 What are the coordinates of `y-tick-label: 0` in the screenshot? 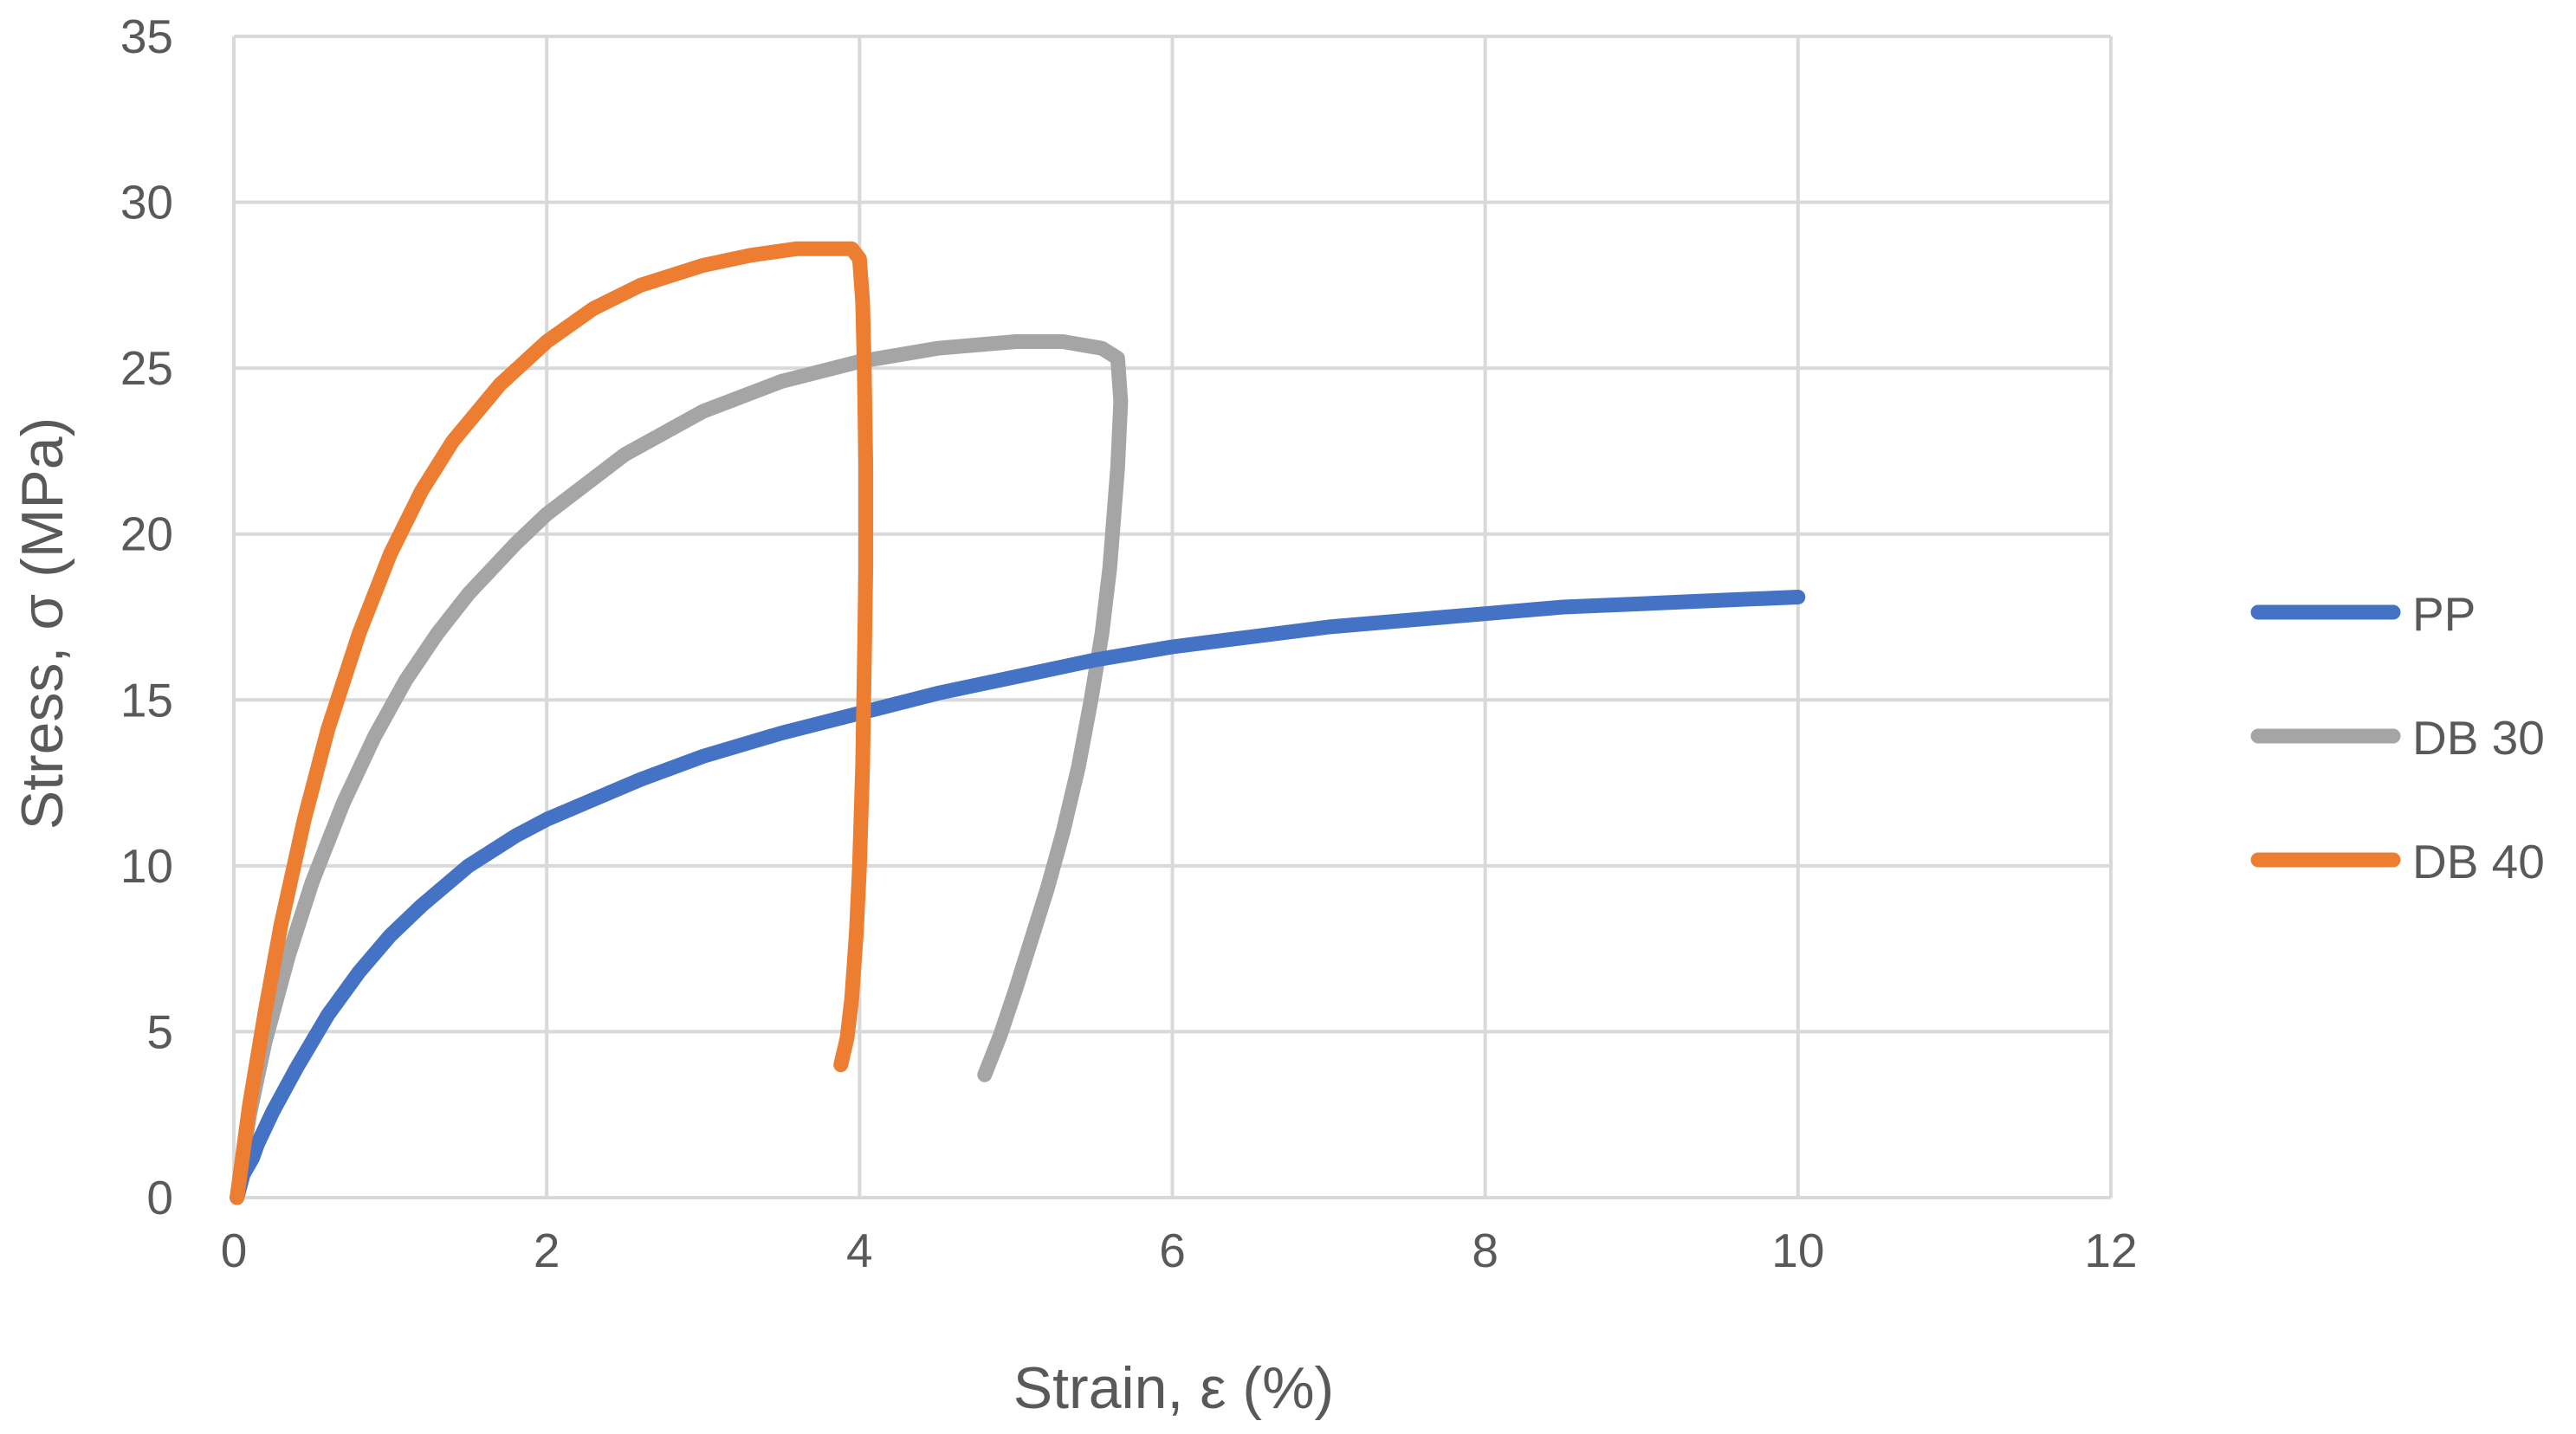 It's located at (159, 1197).